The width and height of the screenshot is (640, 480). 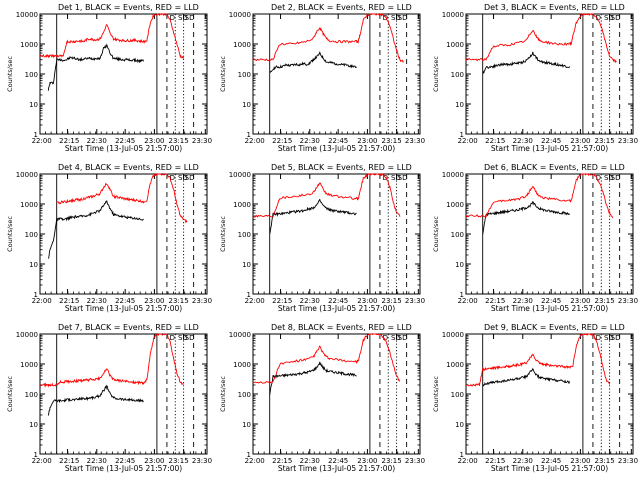 What do you see at coordinates (128, 327) in the screenshot?
I see `panel-title: Det 7, BLACK = Events, RED = LLD` at bounding box center [128, 327].